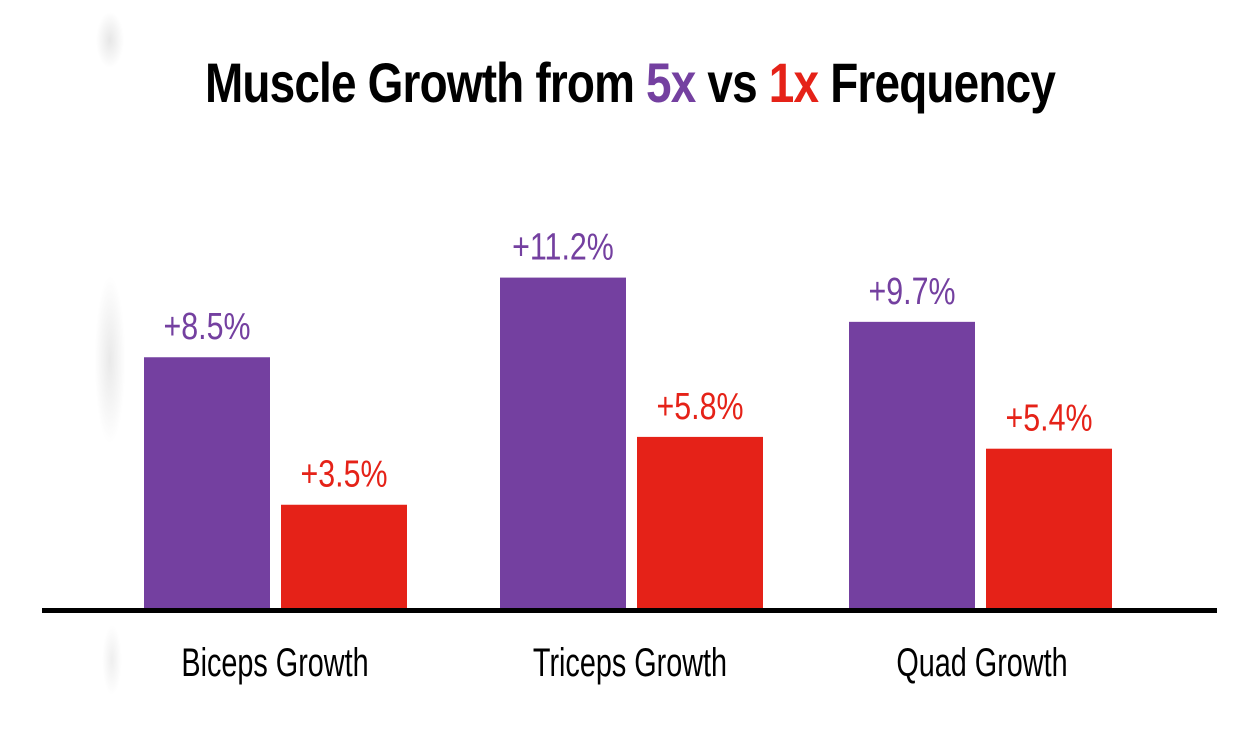  What do you see at coordinates (1049, 528) in the screenshot?
I see `bar-1x-quad-growth` at bounding box center [1049, 528].